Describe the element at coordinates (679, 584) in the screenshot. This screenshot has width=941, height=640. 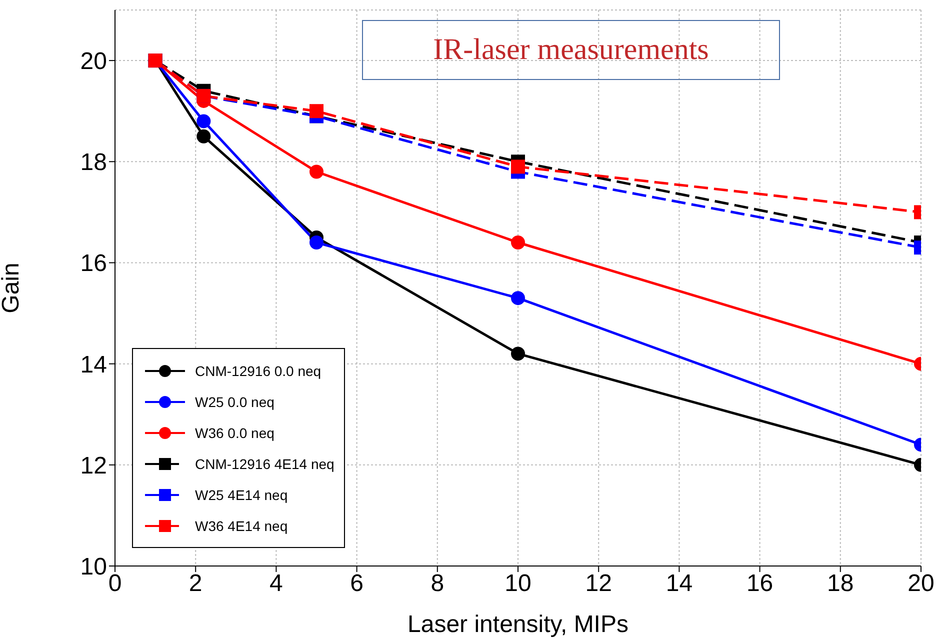
I see `x-tick-label: 14` at that location.